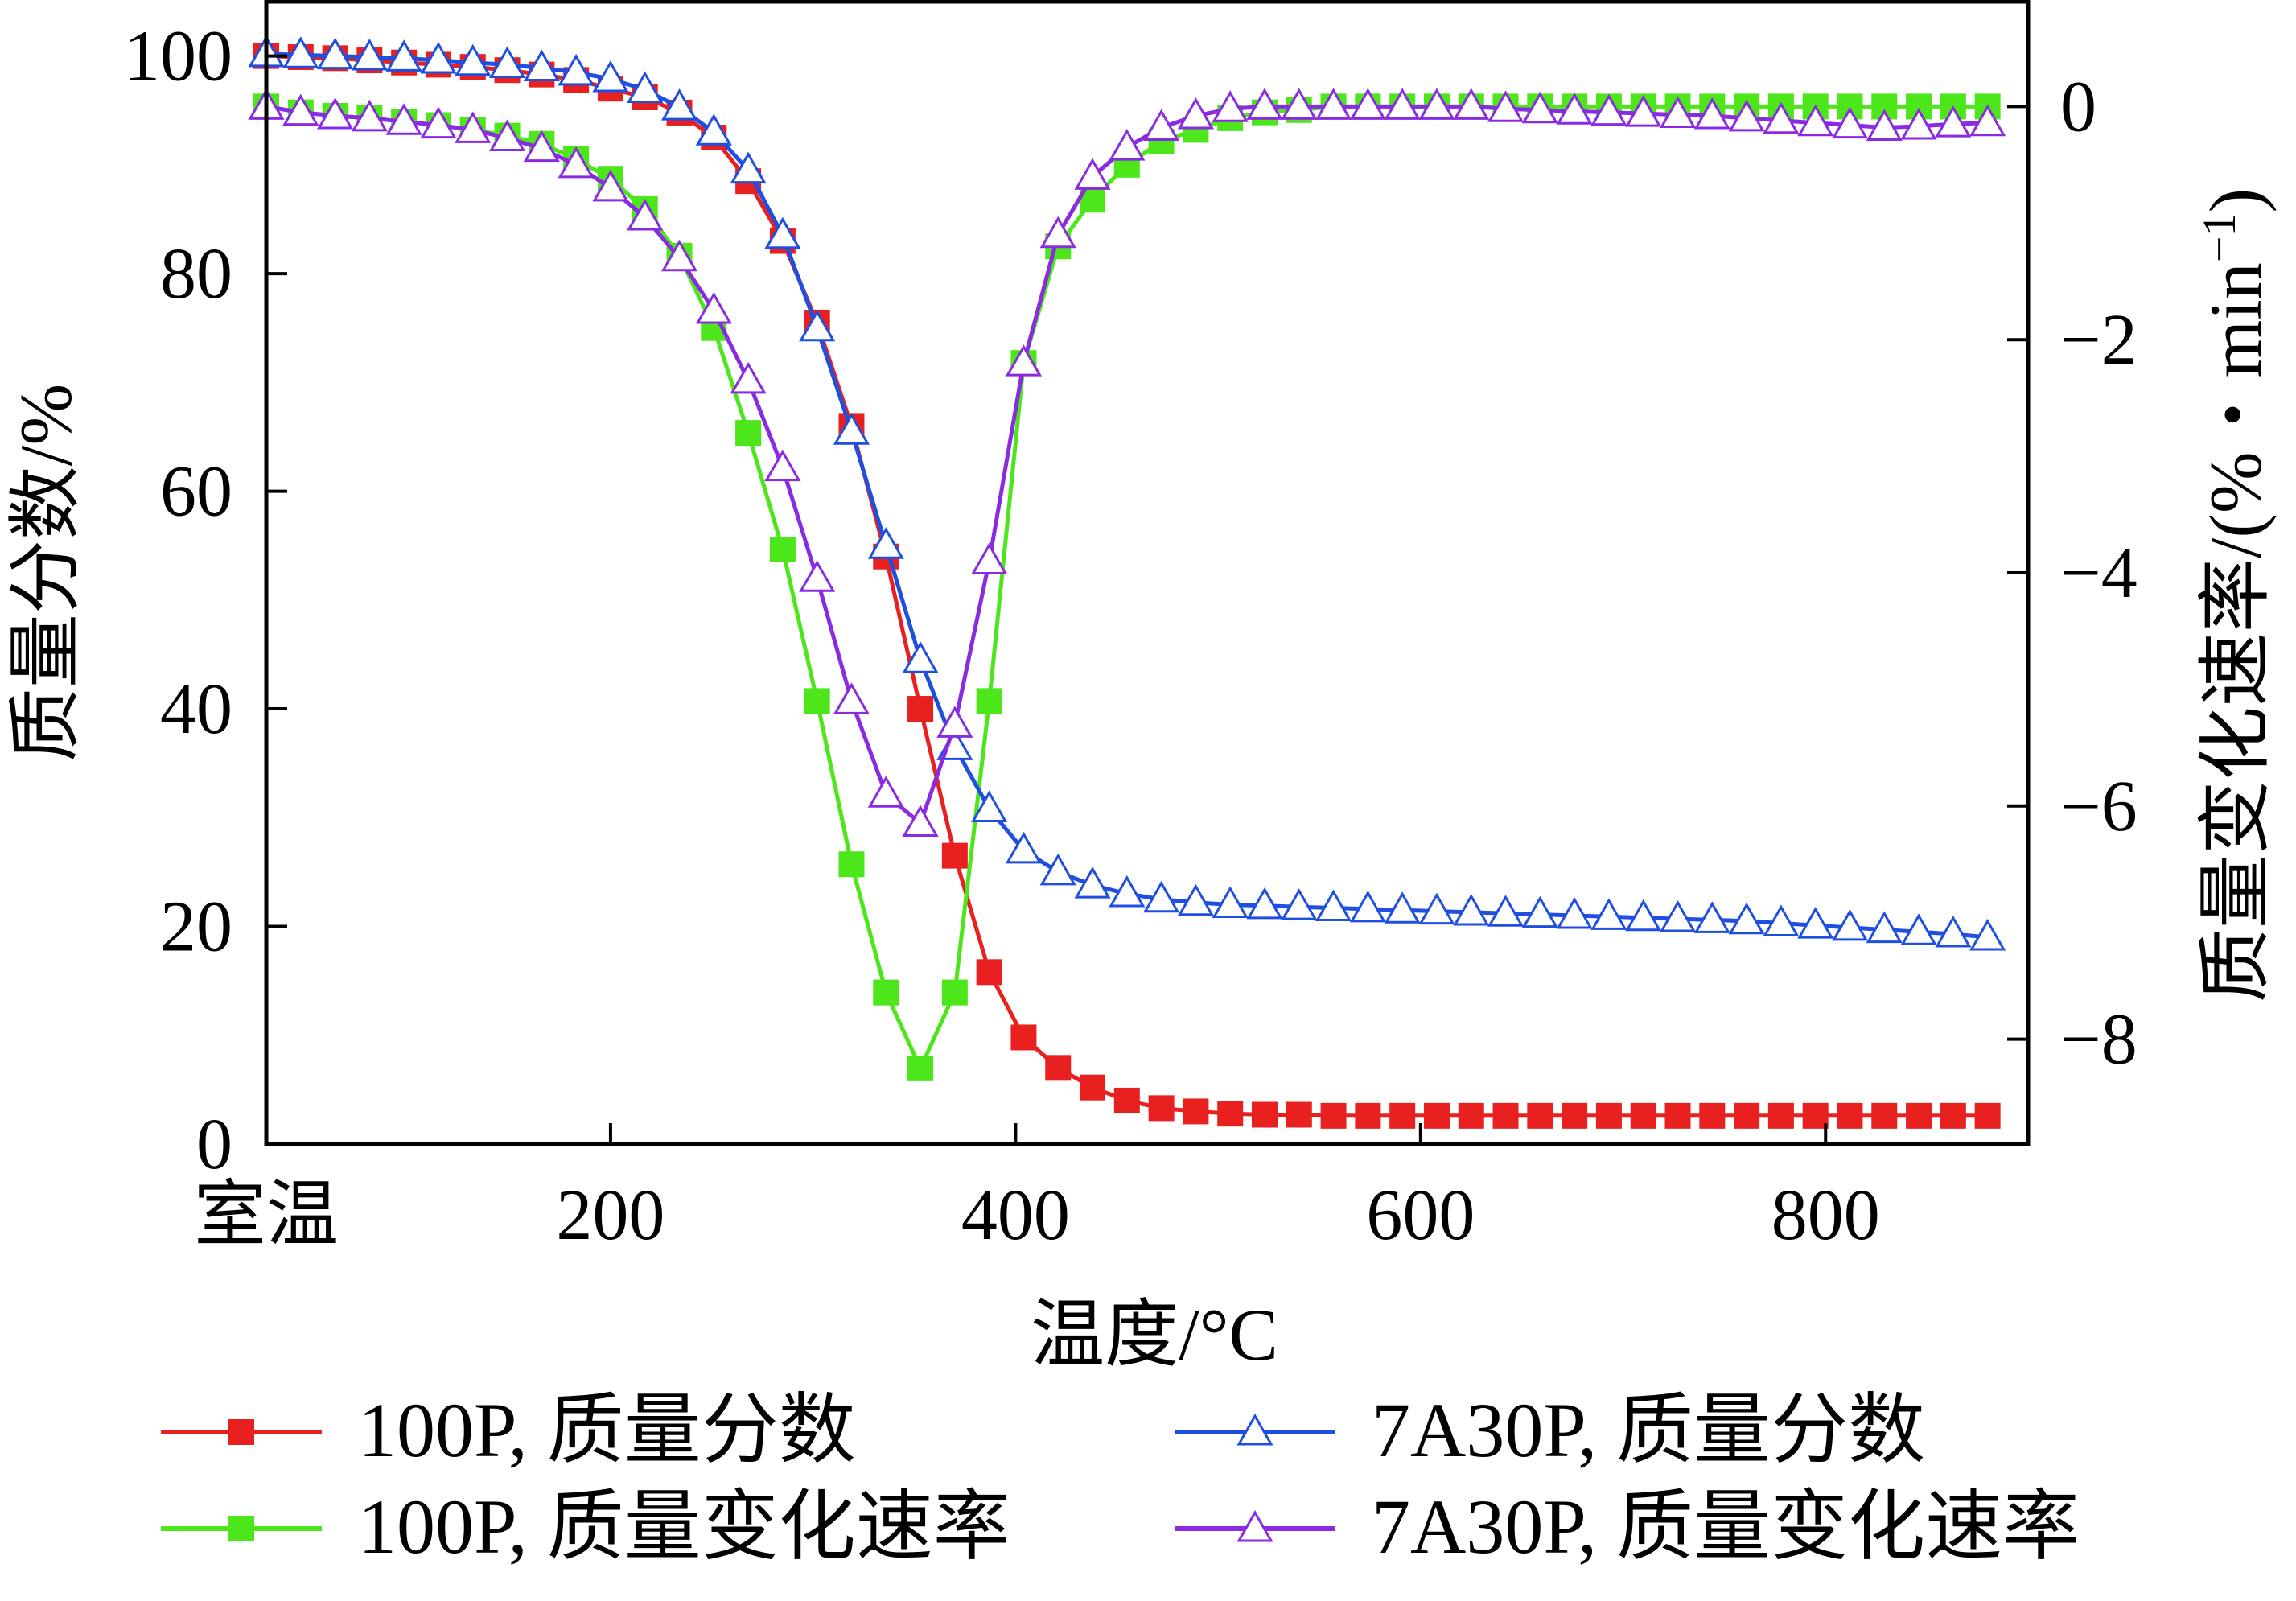 Image resolution: width=2296 pixels, height=1601 pixels. Describe the element at coordinates (2078, 106) in the screenshot. I see `y-right-tick-label: 0` at that location.